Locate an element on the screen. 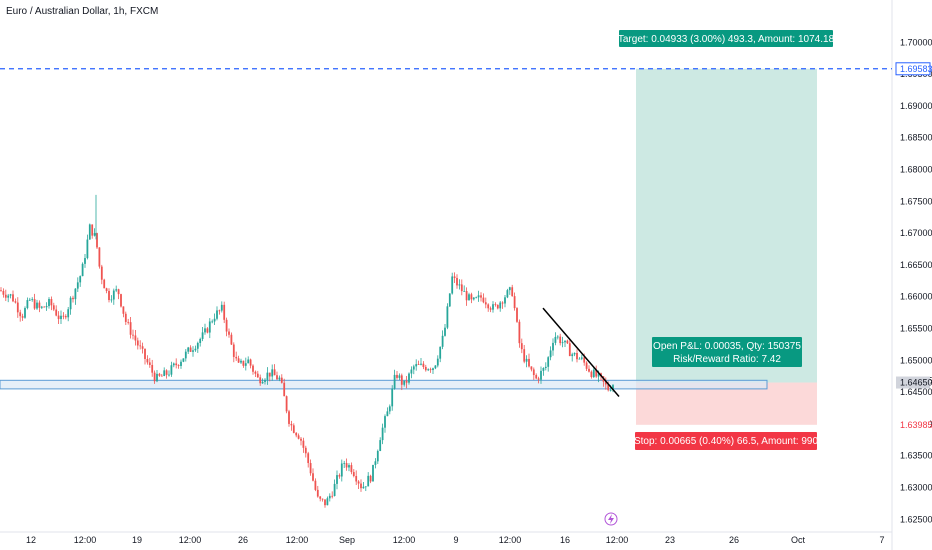  x-tick-label: 9 is located at coordinates (455, 540).